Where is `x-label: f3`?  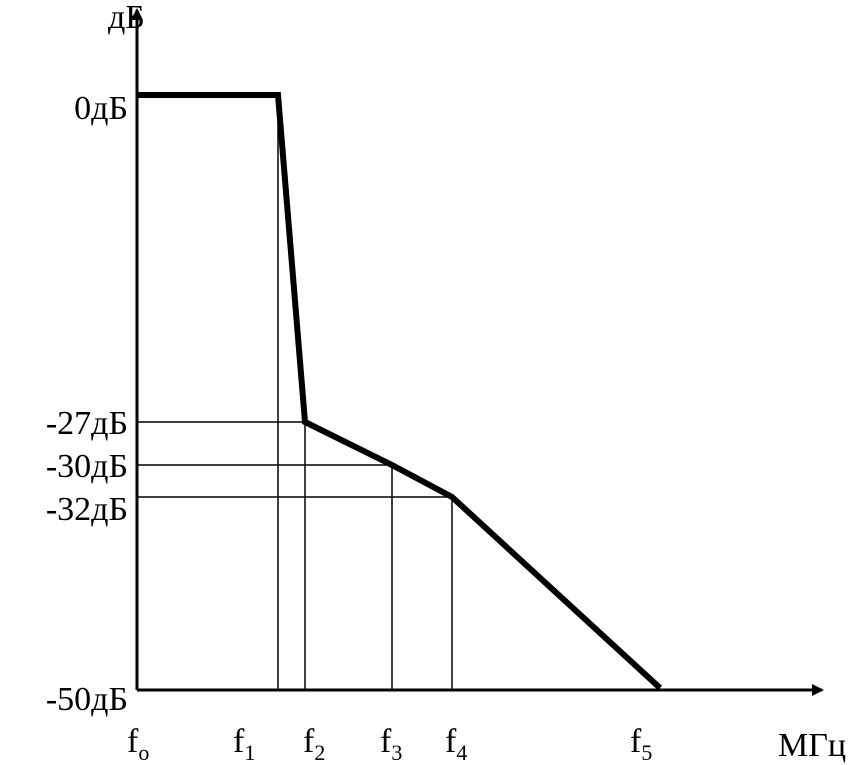 x-label: f3 is located at coordinates (391, 744).